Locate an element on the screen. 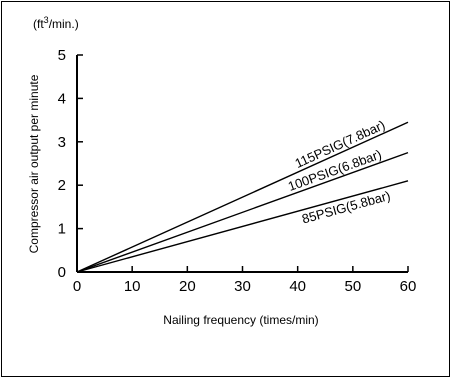 This screenshot has width=453, height=380. y-unit-label: (ft3/min.) is located at coordinates (56, 23).